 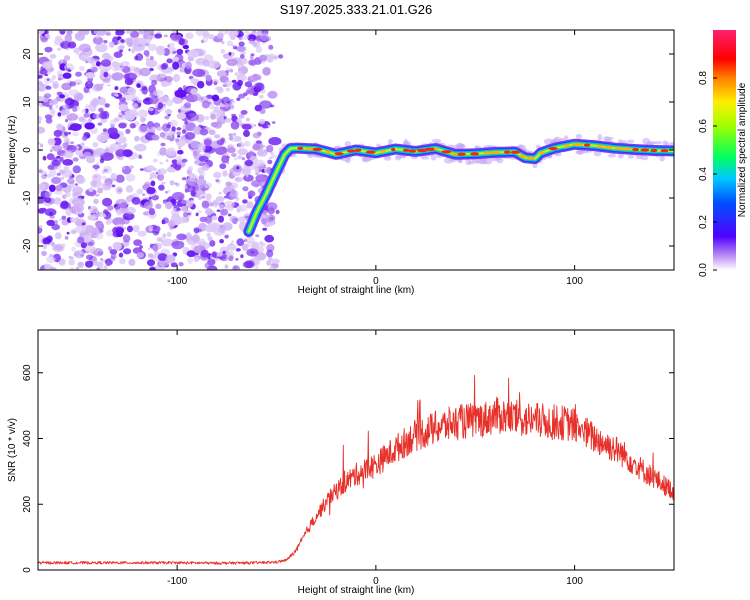 I want to click on spectrogram-y-tick-label: 20, so click(x=27, y=54).